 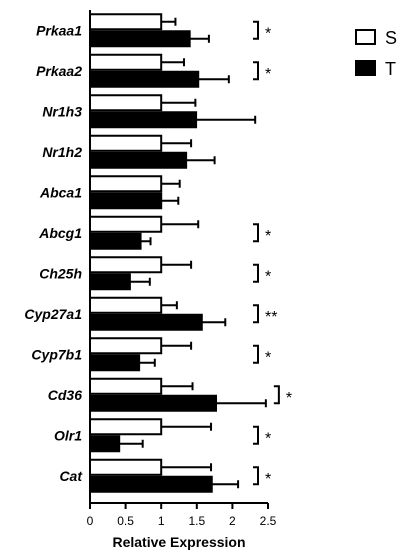 What do you see at coordinates (268, 521) in the screenshot?
I see `x-tick-label-2-5: 2.5` at bounding box center [268, 521].